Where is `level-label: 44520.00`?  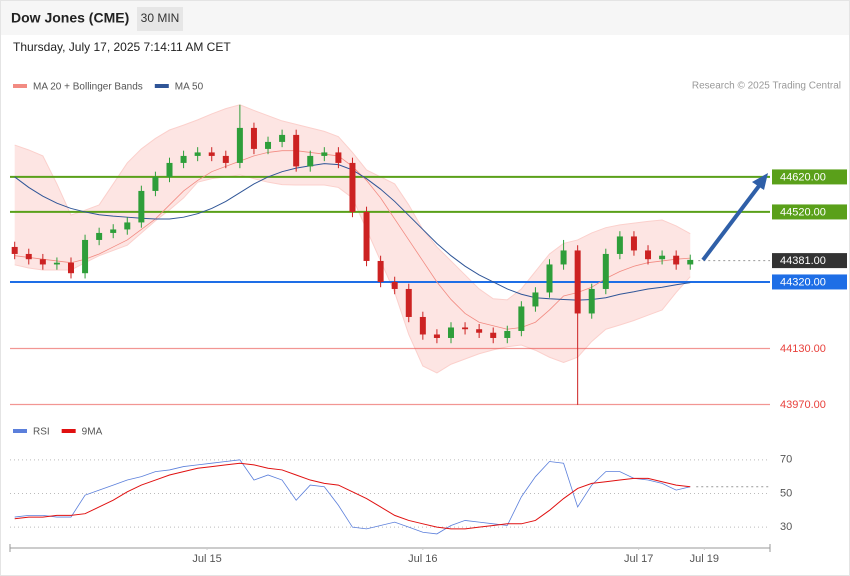 level-label: 44520.00 is located at coordinates (803, 212).